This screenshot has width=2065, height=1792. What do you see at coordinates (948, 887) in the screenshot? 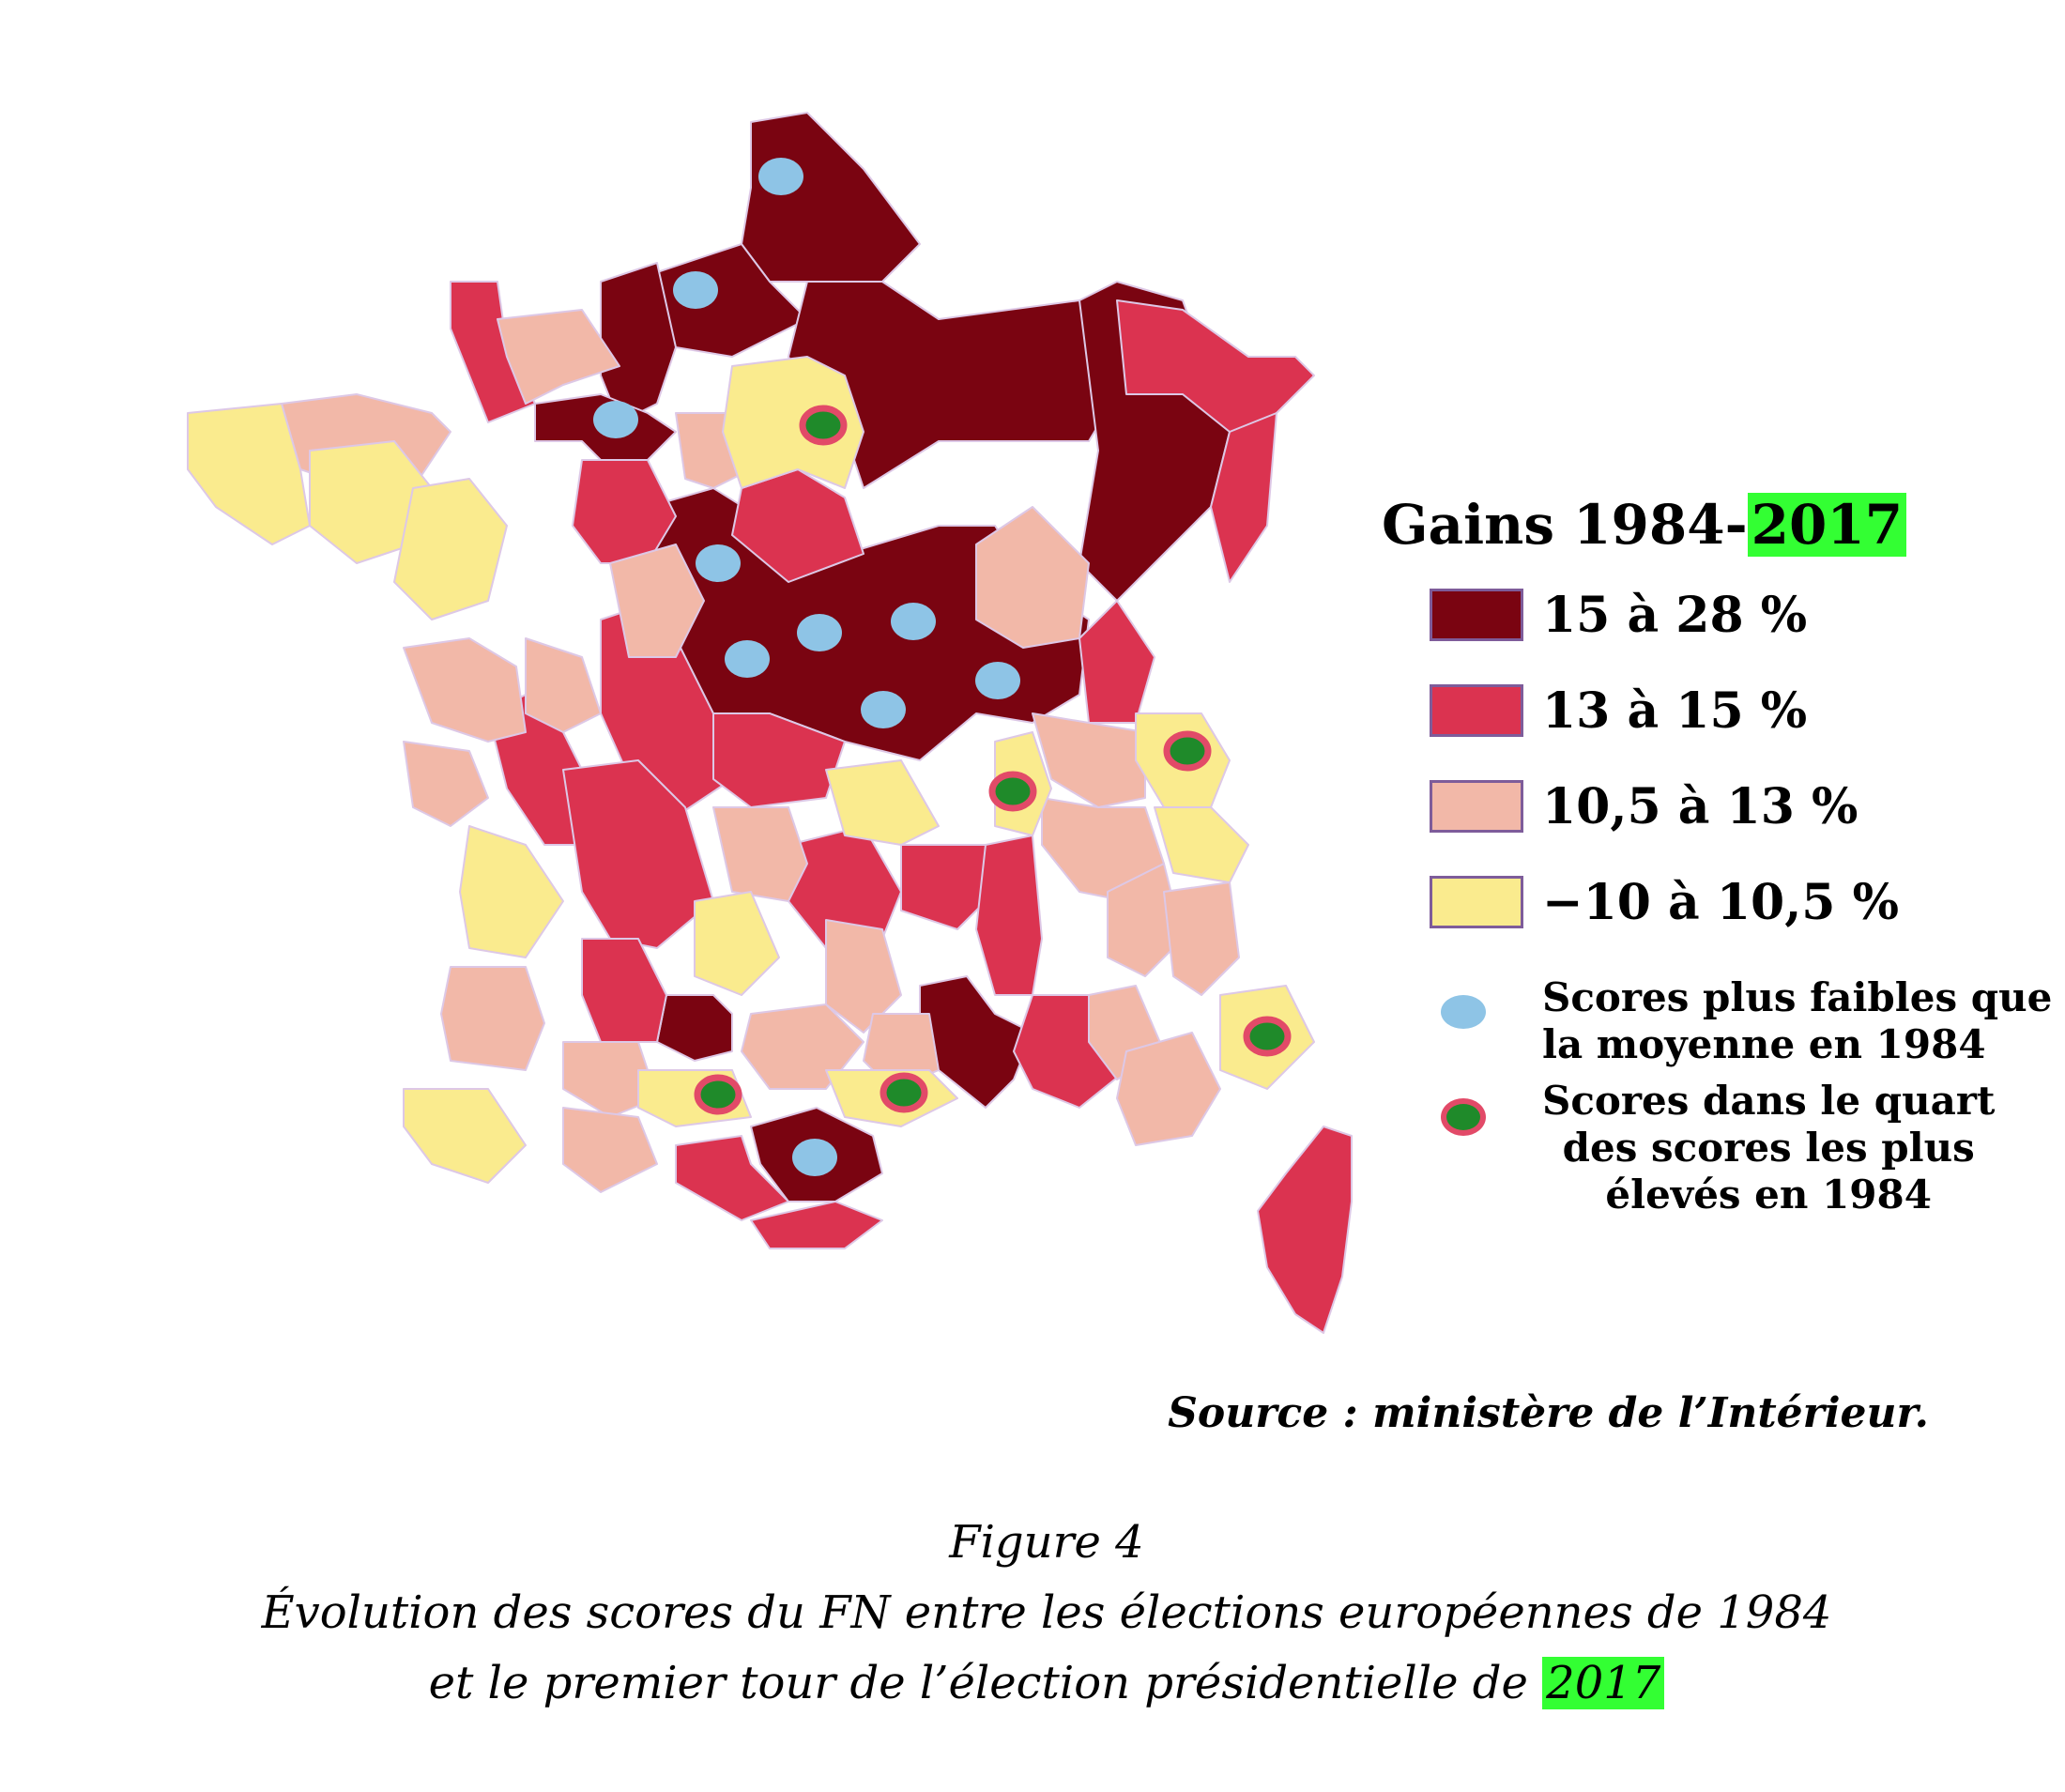
I see `r-rhone-l` at bounding box center [948, 887].